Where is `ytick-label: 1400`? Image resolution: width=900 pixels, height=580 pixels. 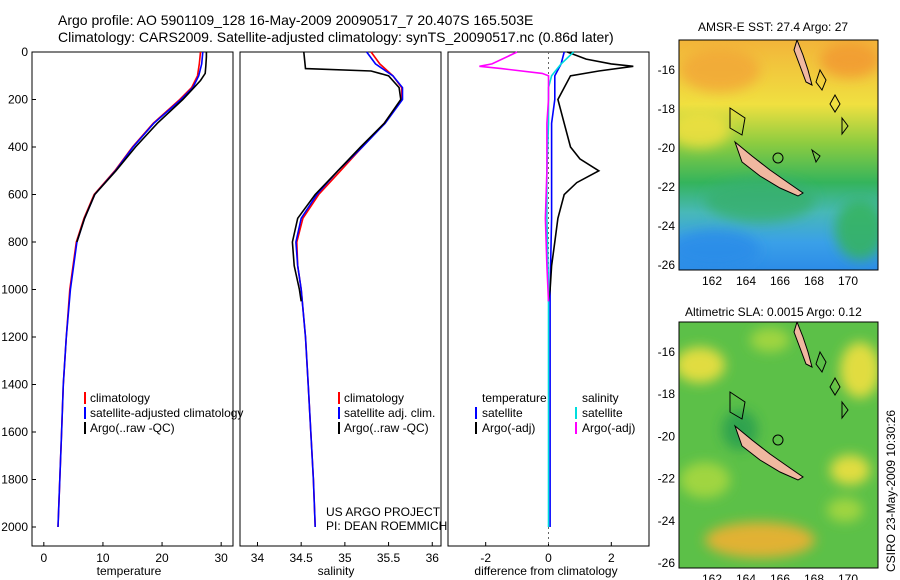 ytick-label: 1400 is located at coordinates (14, 385).